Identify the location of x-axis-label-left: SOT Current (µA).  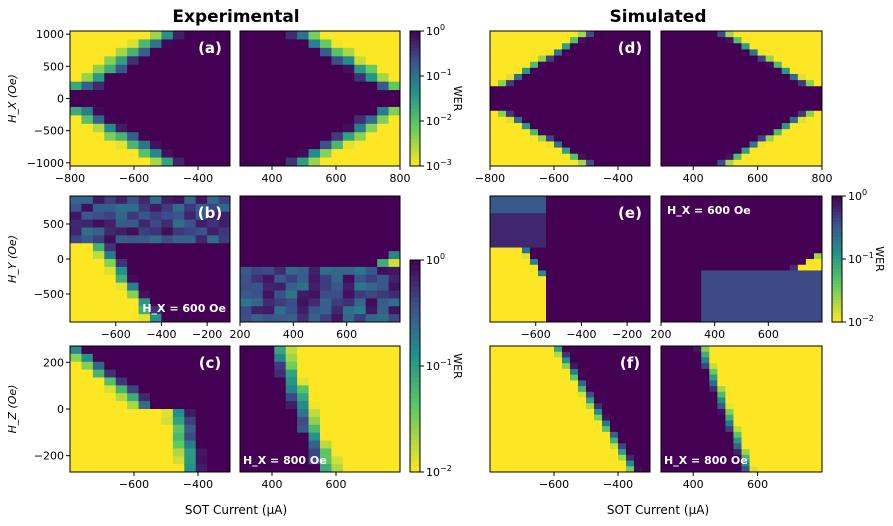
(236, 510).